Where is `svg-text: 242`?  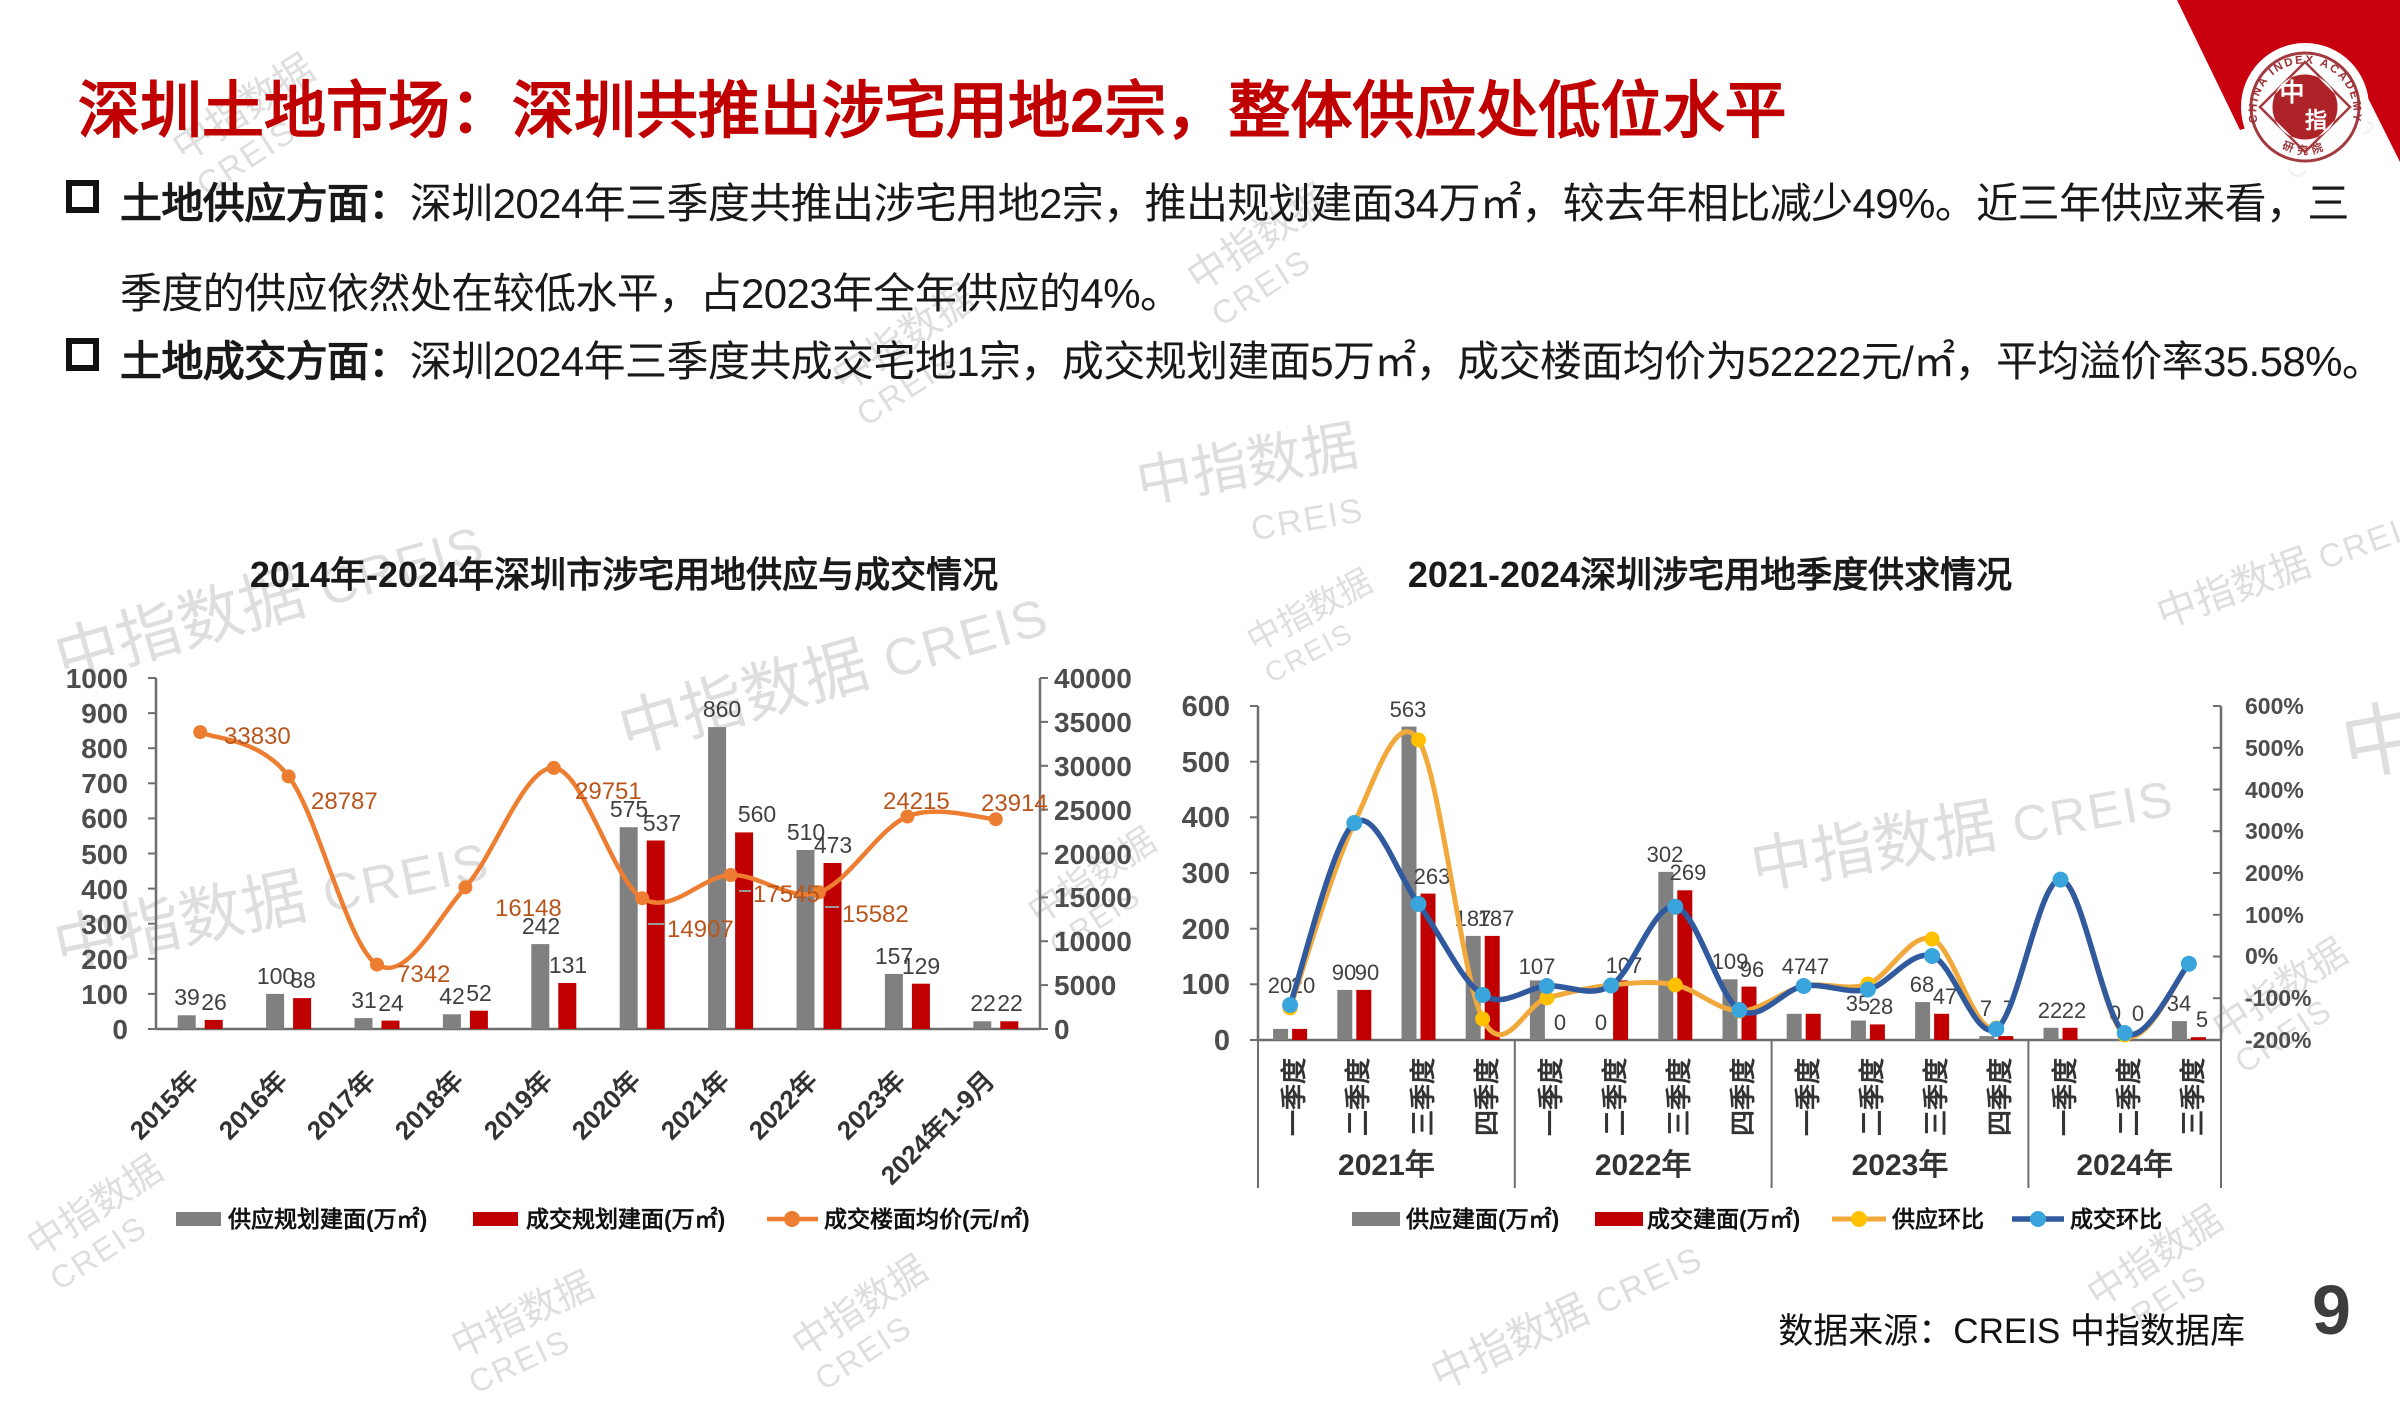 svg-text: 242 is located at coordinates (541, 926).